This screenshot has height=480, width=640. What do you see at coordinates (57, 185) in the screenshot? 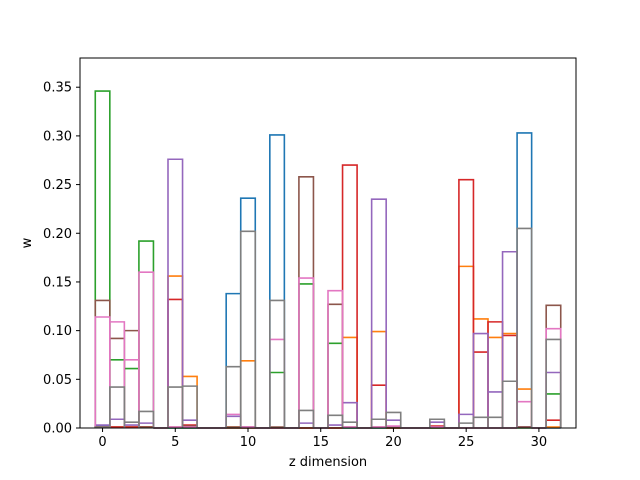
I see `y-tick-label: 0.25` at bounding box center [57, 185].